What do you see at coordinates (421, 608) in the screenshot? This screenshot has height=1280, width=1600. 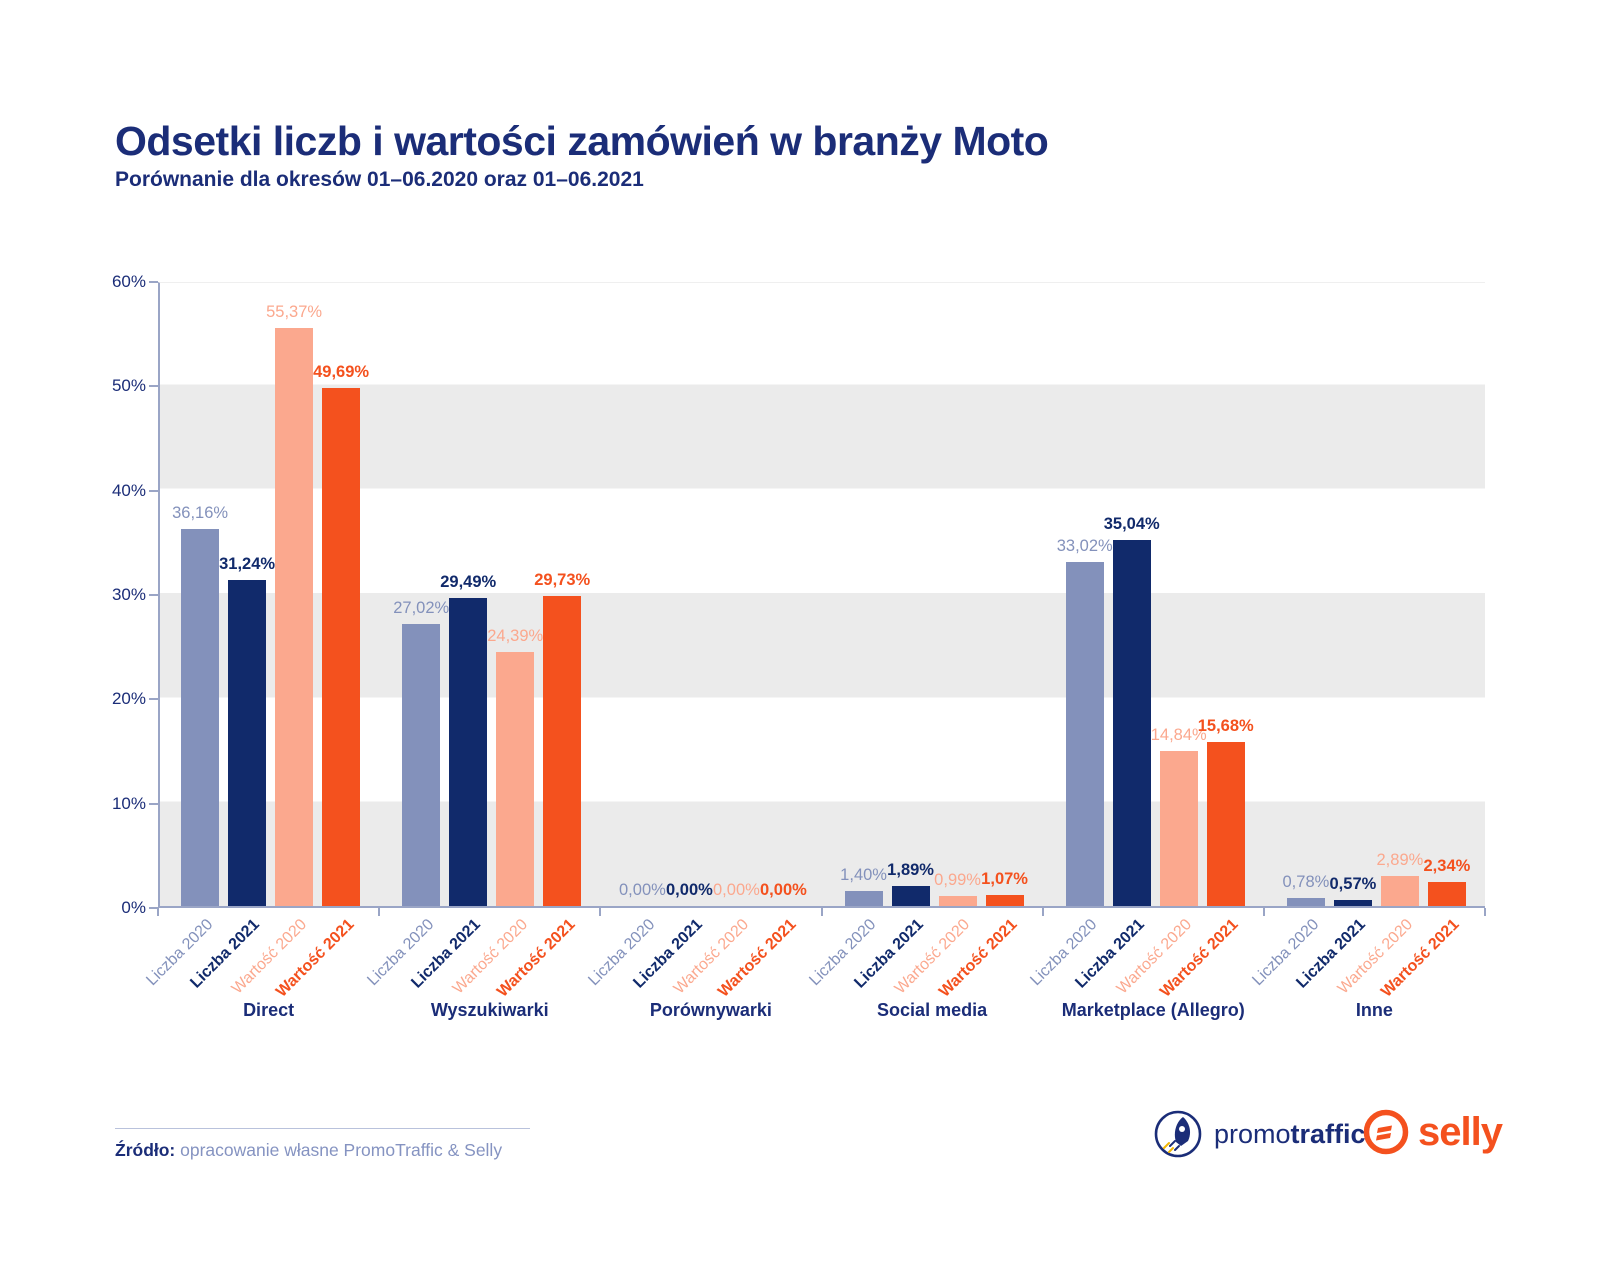 I see `bar-value-label: 27,02%` at bounding box center [421, 608].